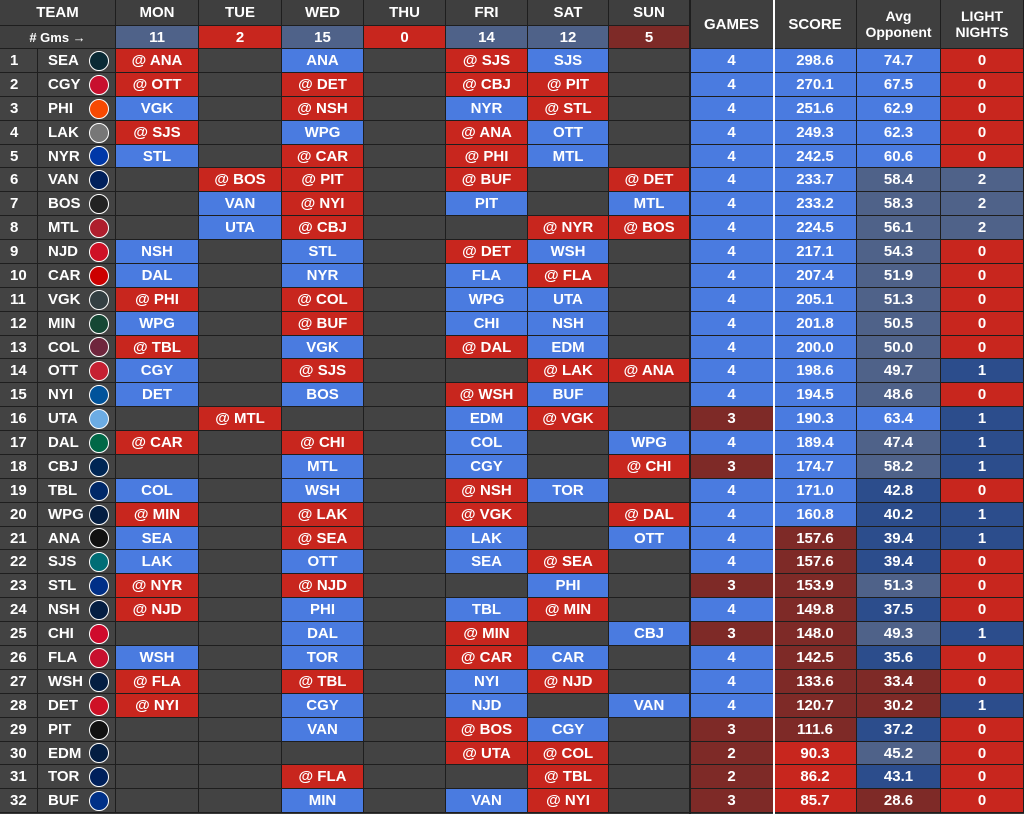 The width and height of the screenshot is (1024, 814). I want to click on games-count: 2, so click(732, 753).